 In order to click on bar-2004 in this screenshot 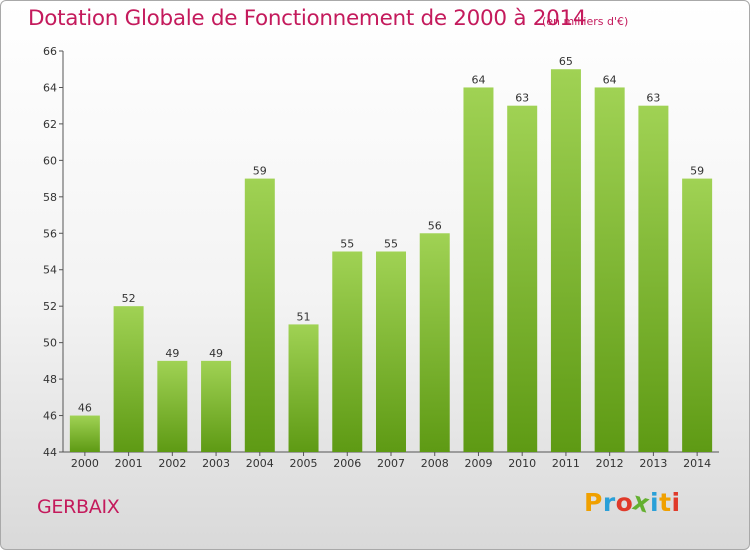, I will do `click(259, 315)`.